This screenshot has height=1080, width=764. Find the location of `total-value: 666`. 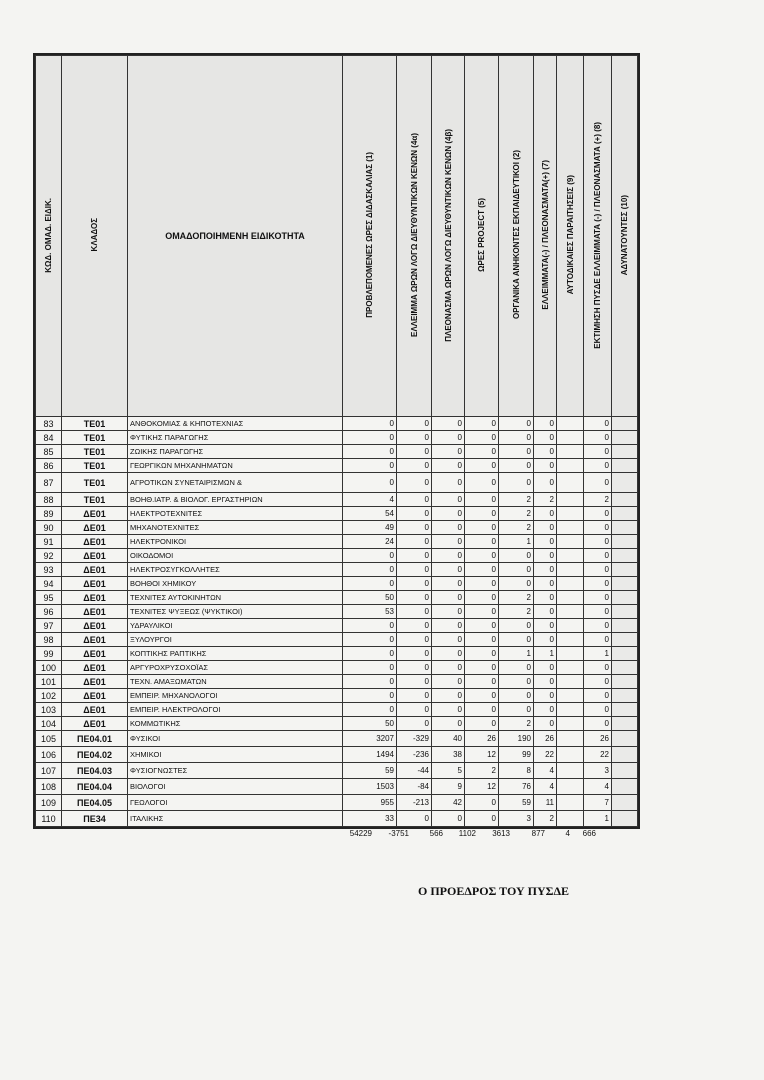

total-value: 666 is located at coordinates (589, 833).